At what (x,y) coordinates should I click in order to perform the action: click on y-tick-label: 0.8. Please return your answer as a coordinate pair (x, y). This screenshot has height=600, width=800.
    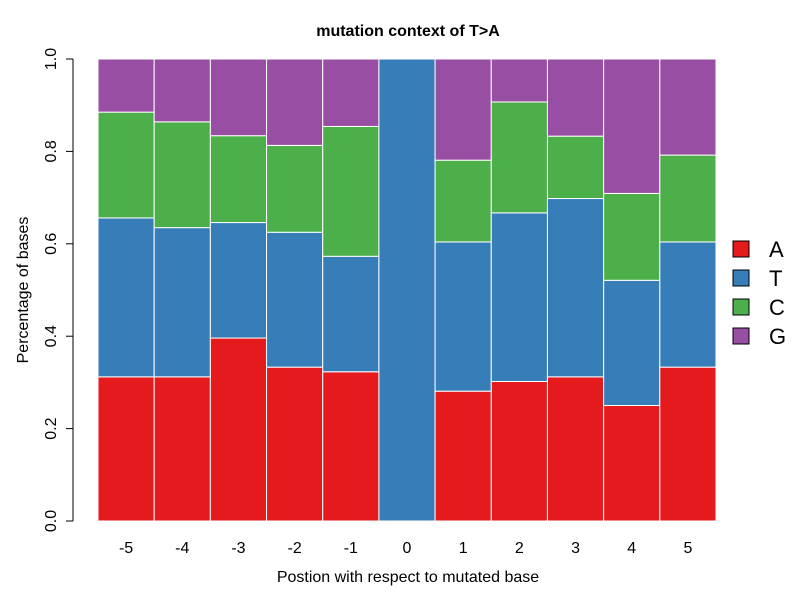
    Looking at the image, I should click on (51, 151).